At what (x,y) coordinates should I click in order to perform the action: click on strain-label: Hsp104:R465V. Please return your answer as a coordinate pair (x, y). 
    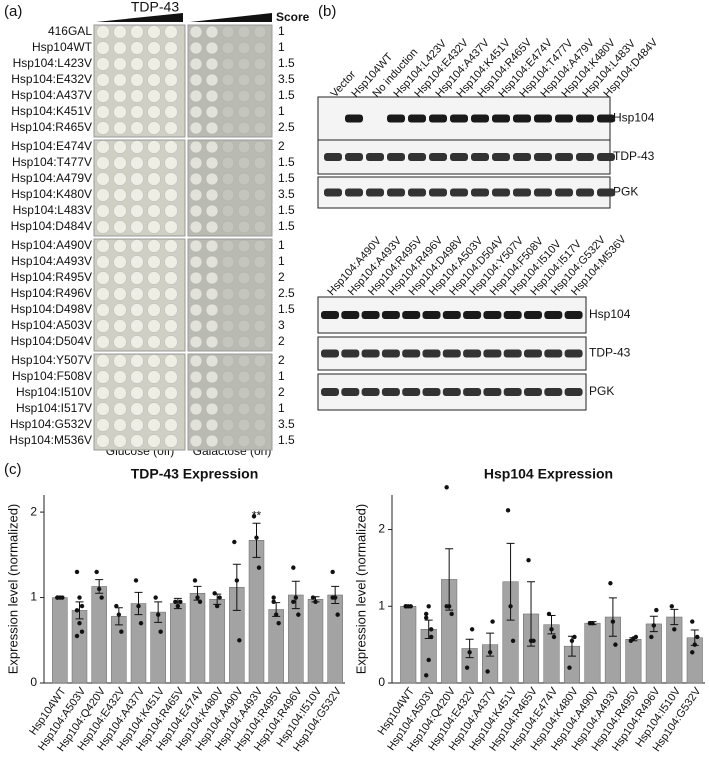
    Looking at the image, I should click on (51, 127).